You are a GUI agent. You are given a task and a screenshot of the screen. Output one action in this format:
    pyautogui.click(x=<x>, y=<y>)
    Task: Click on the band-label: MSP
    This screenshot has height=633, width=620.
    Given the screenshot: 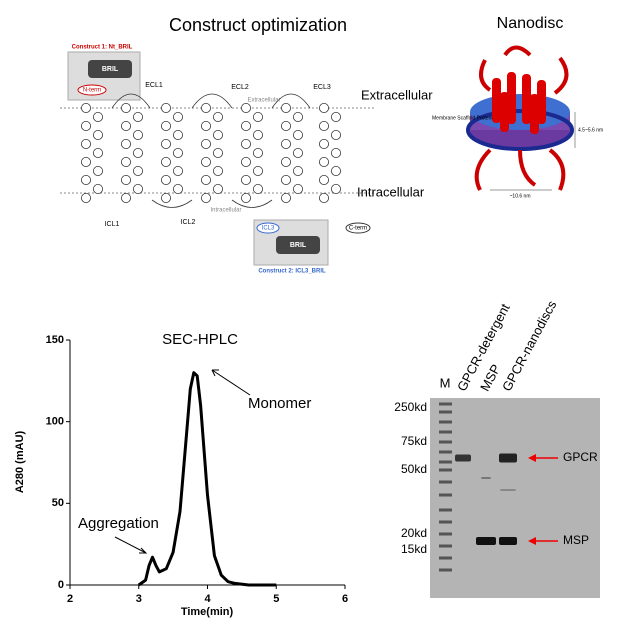 What is the action you would take?
    pyautogui.click(x=576, y=540)
    